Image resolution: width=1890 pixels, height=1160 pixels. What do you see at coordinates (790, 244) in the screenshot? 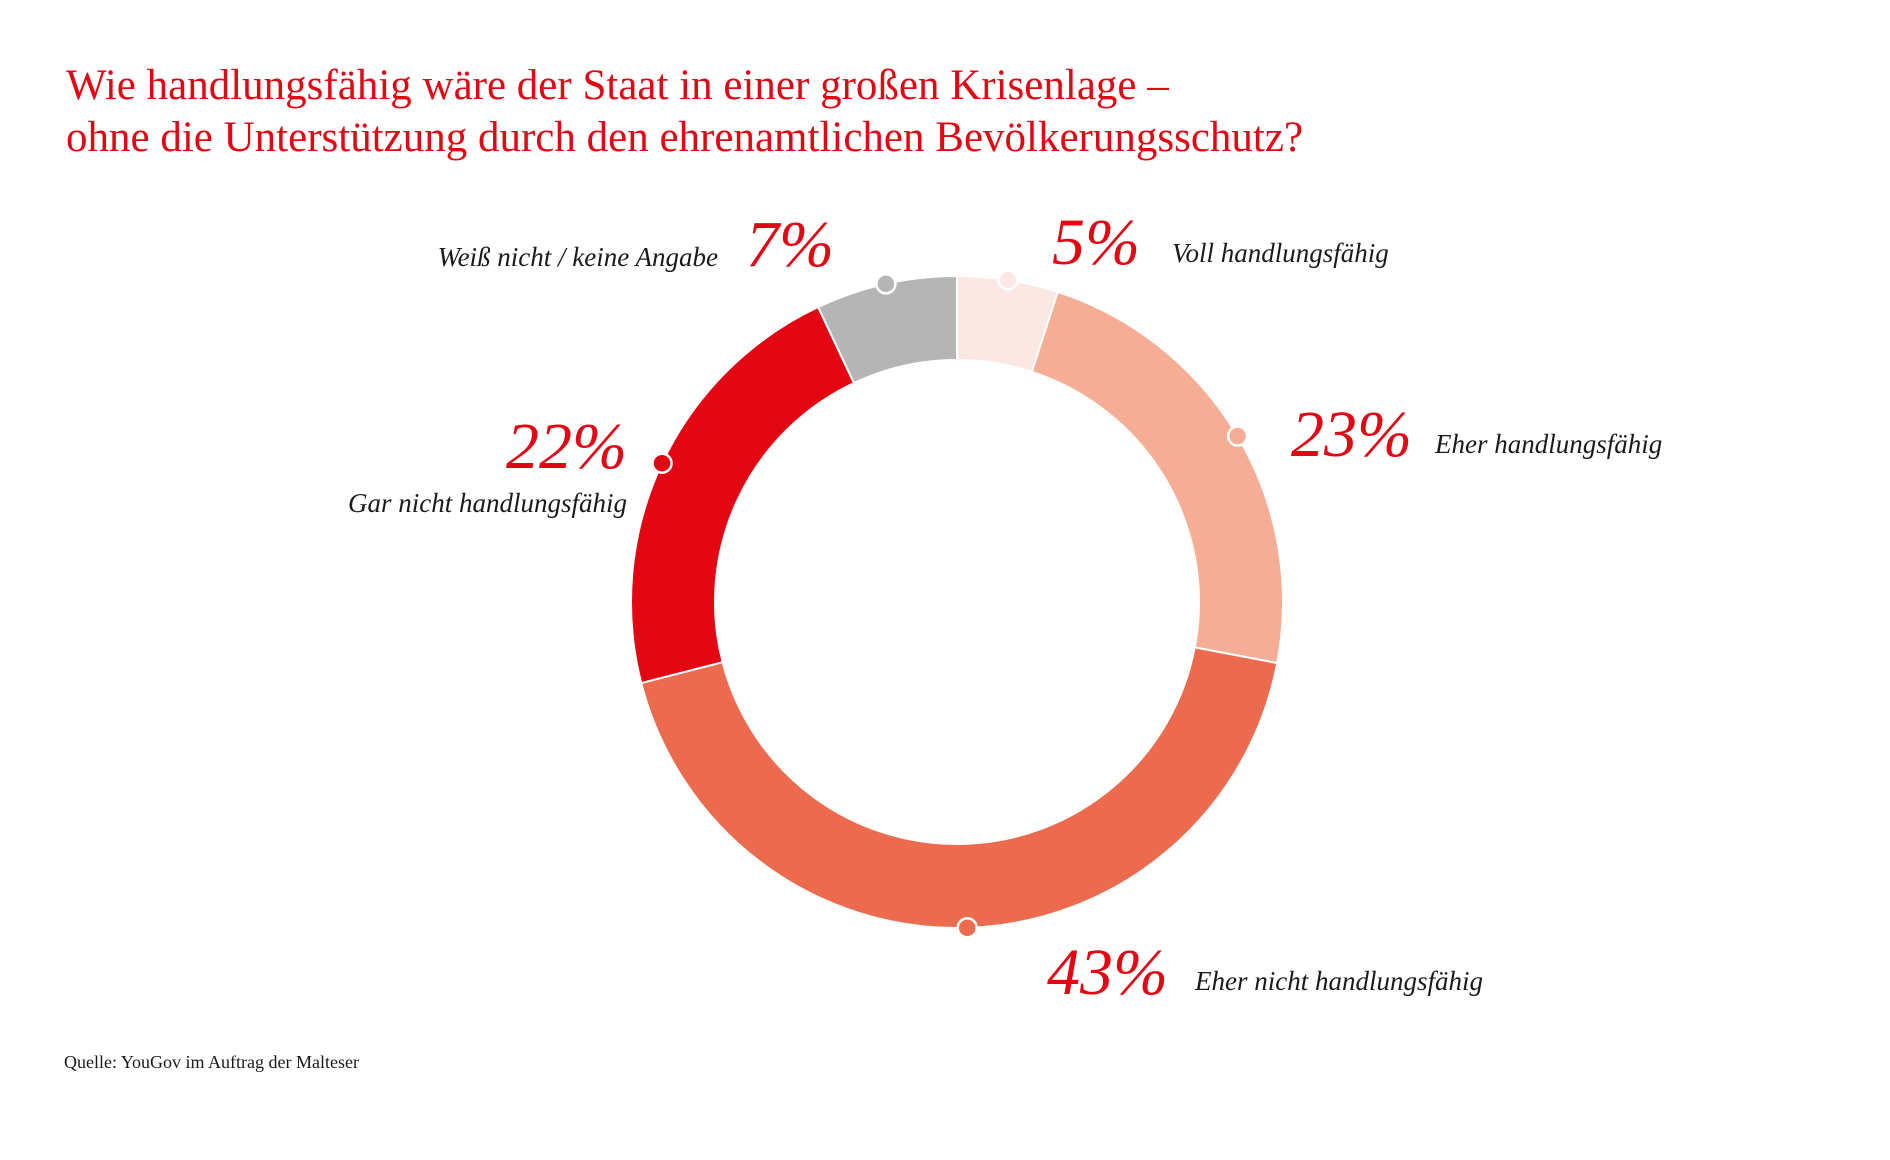
I see `percentage-label-weiß-nicht-keine-angabe: 7%` at bounding box center [790, 244].